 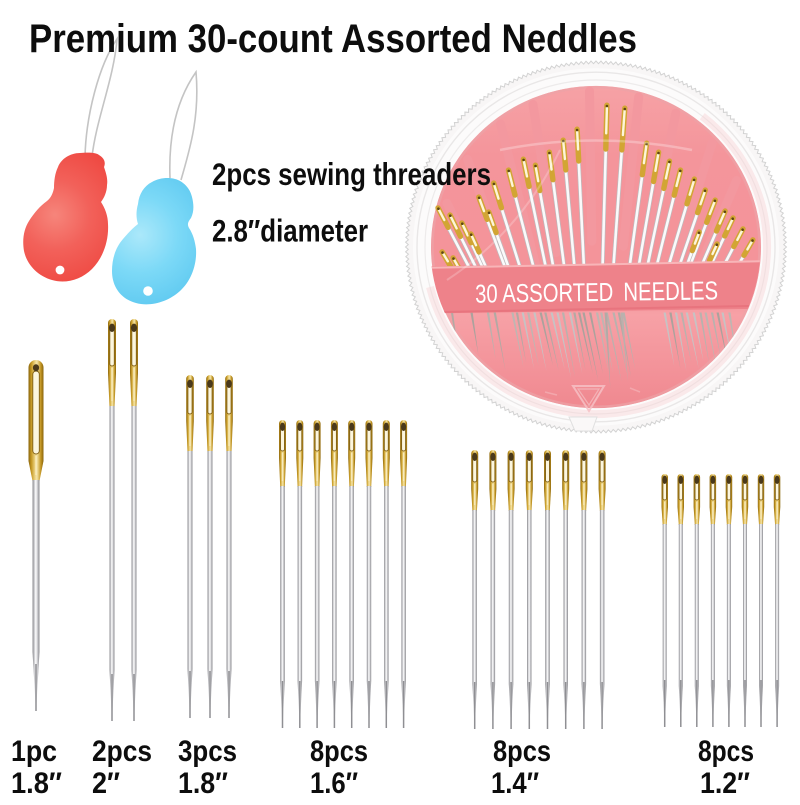 I want to click on svg-text: 2.8″diameter, so click(x=290, y=231).